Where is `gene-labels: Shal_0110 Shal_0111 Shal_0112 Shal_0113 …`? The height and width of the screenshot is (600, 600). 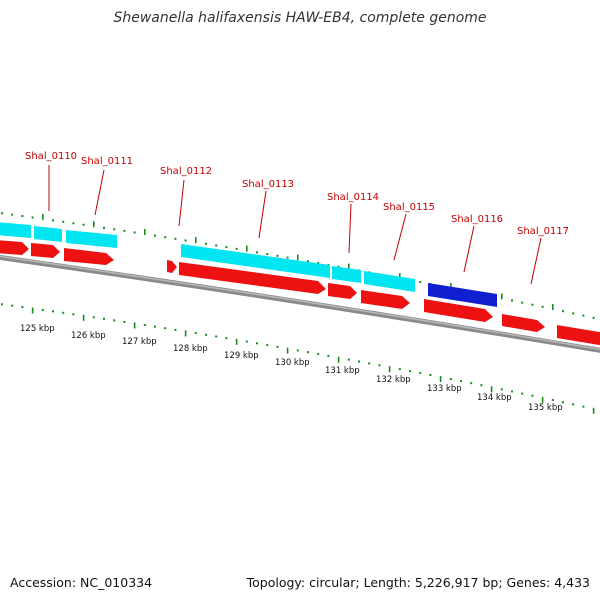
gene-labels: Shal_0110 Shal_0111 Shal_0112 Shal_0113 … is located at coordinates (297, 194).